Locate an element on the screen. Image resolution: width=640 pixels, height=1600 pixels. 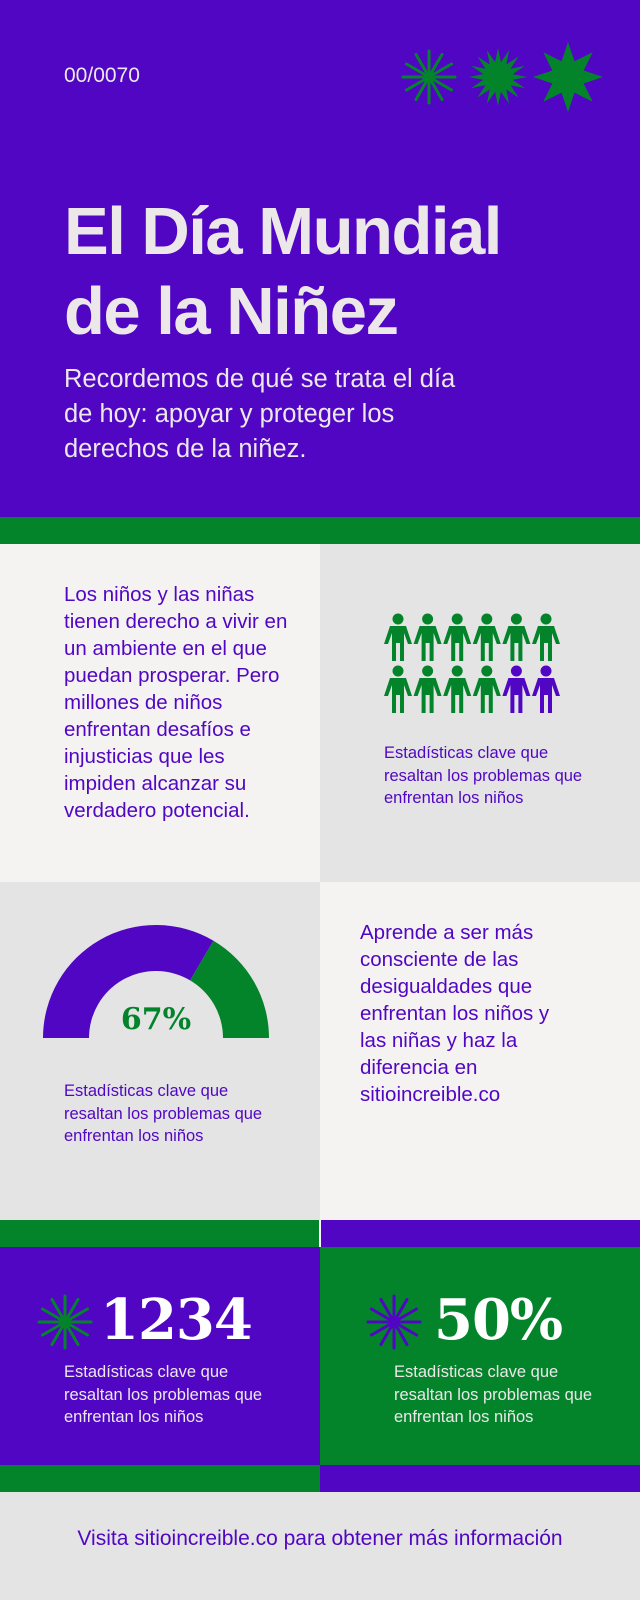
stat-value: 1234 is located at coordinates (176, 1320).